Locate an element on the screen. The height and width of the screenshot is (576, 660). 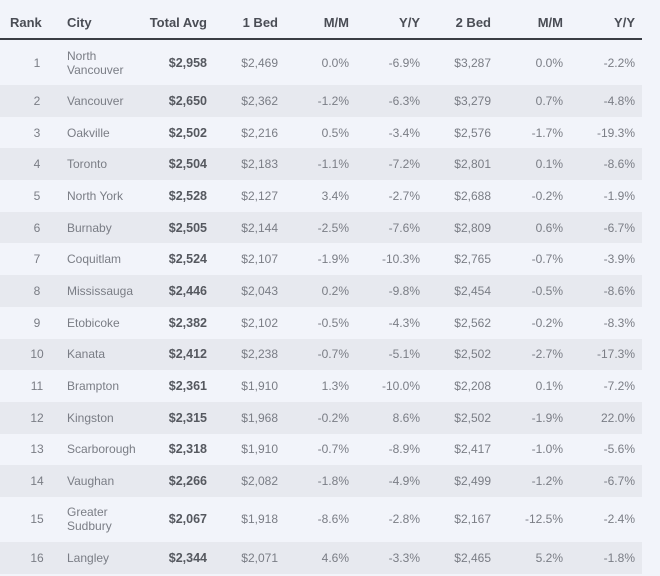
cell-city: Kanata is located at coordinates (86, 354).